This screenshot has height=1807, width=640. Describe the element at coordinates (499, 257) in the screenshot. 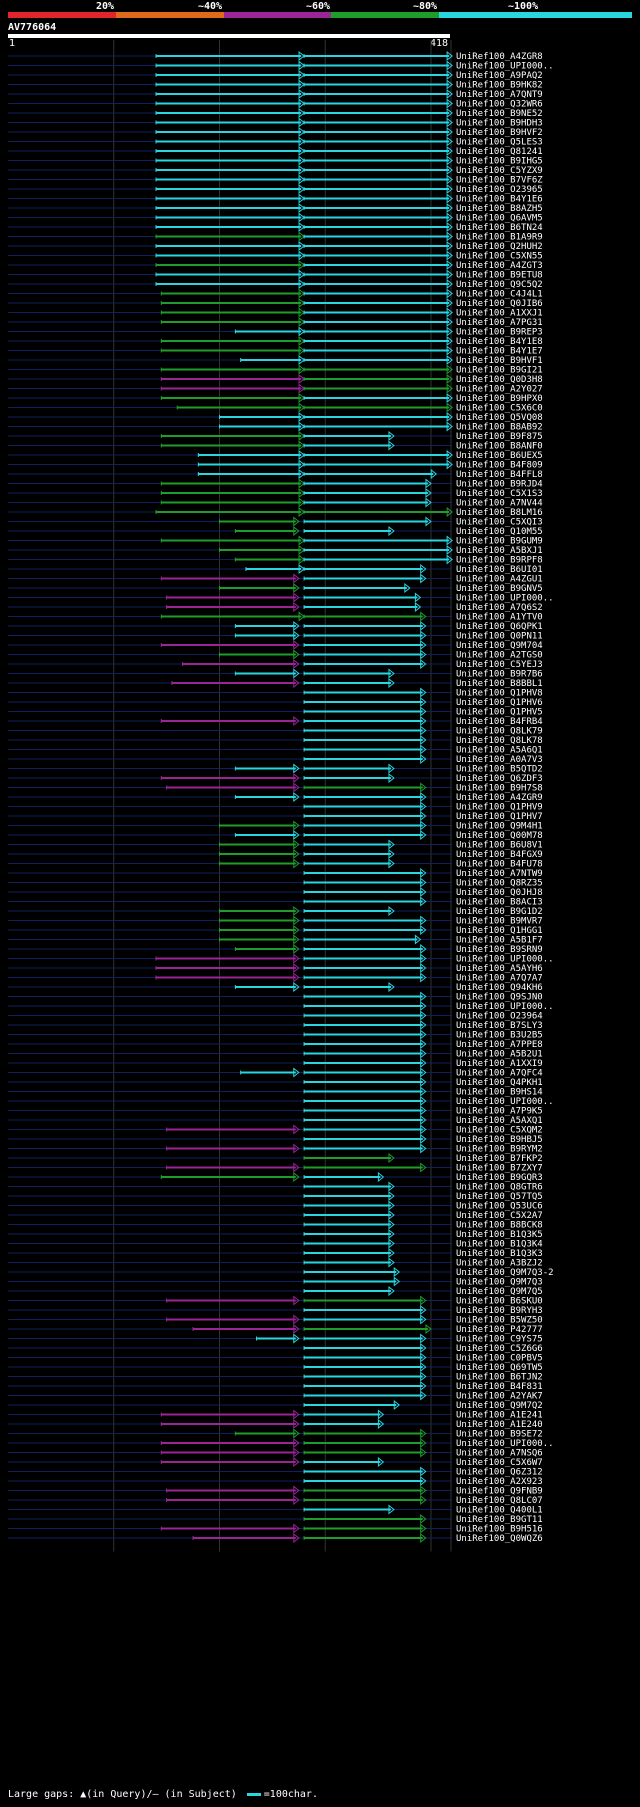

I see `hit-label: UniRef100_C5XN55` at that location.